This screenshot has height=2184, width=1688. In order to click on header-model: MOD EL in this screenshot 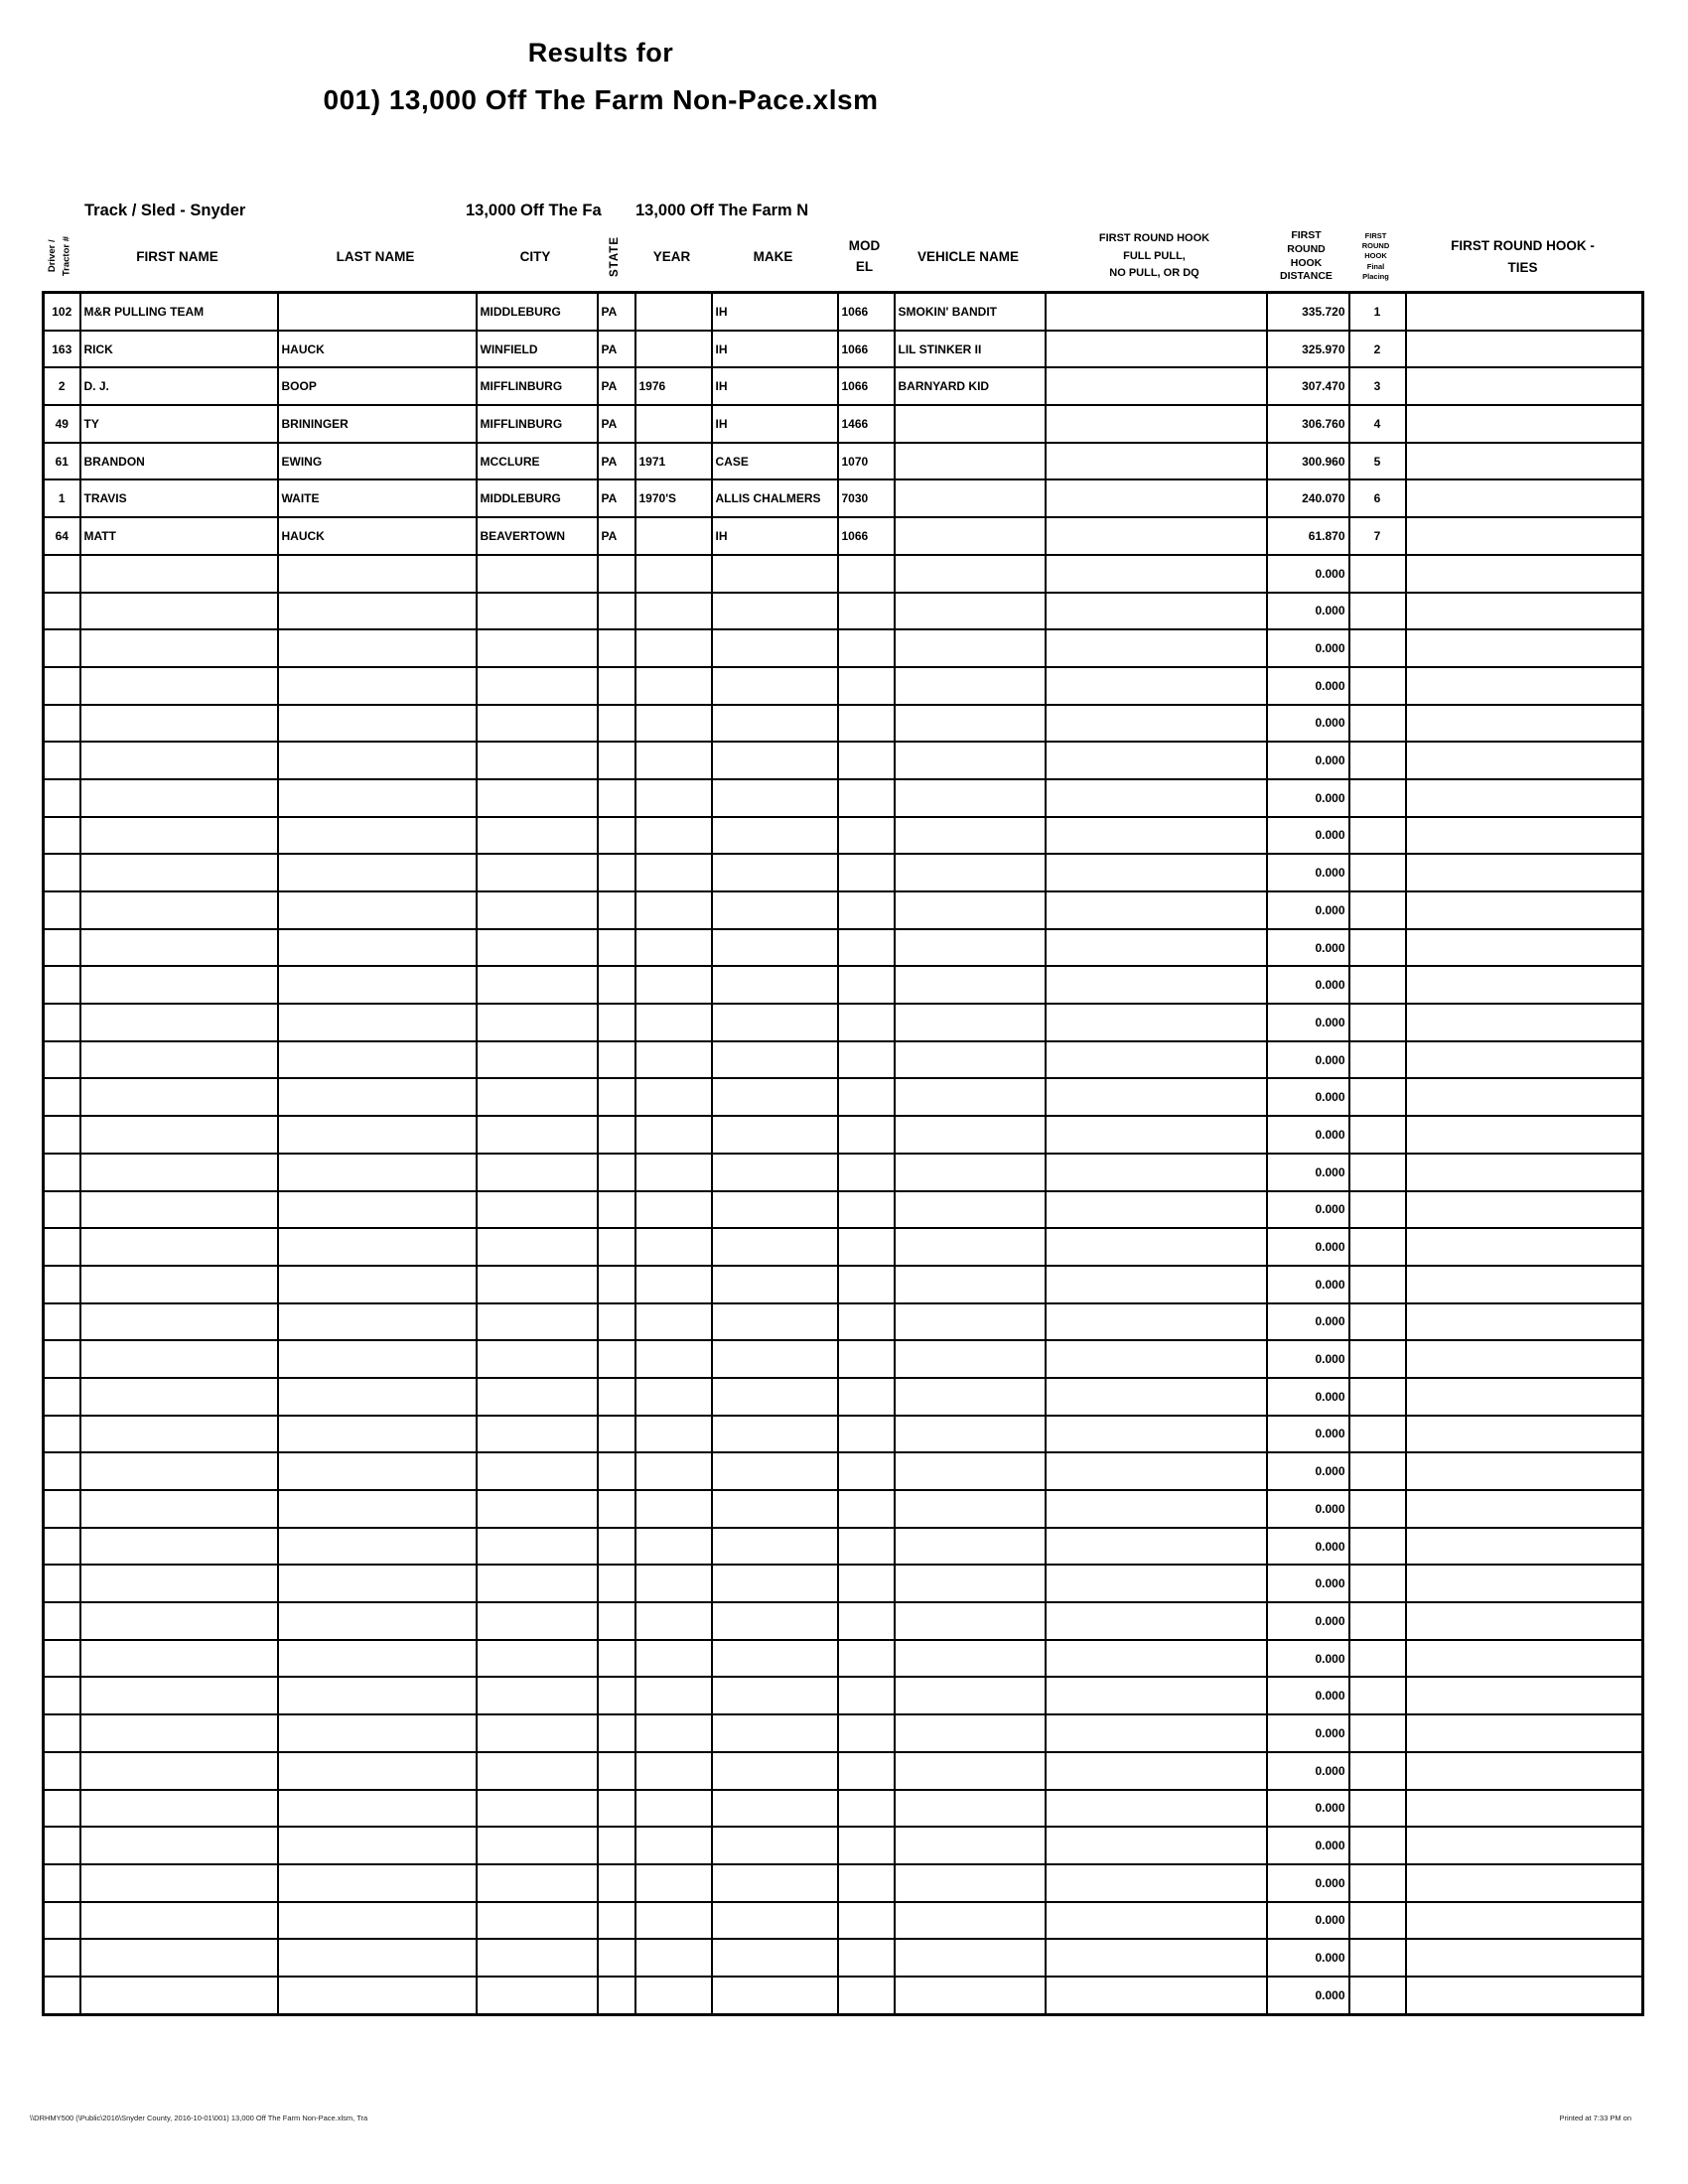, I will do `click(864, 256)`.